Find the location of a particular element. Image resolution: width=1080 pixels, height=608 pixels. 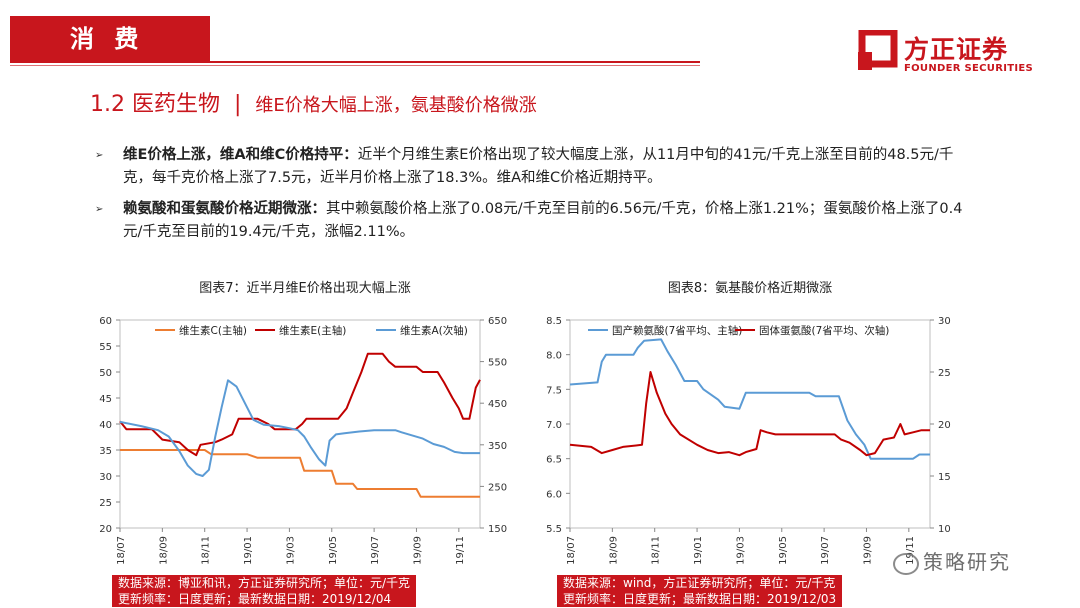

wechat-icon is located at coordinates (906, 563).